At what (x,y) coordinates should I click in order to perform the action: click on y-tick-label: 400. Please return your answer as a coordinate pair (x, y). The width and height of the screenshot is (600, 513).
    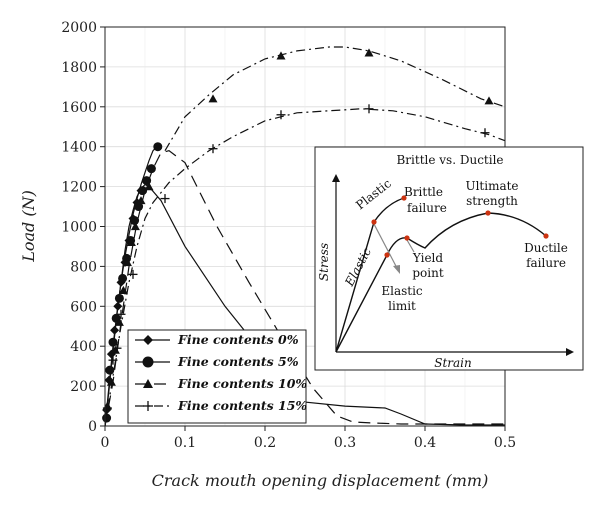
    Looking at the image, I should click on (83, 347).